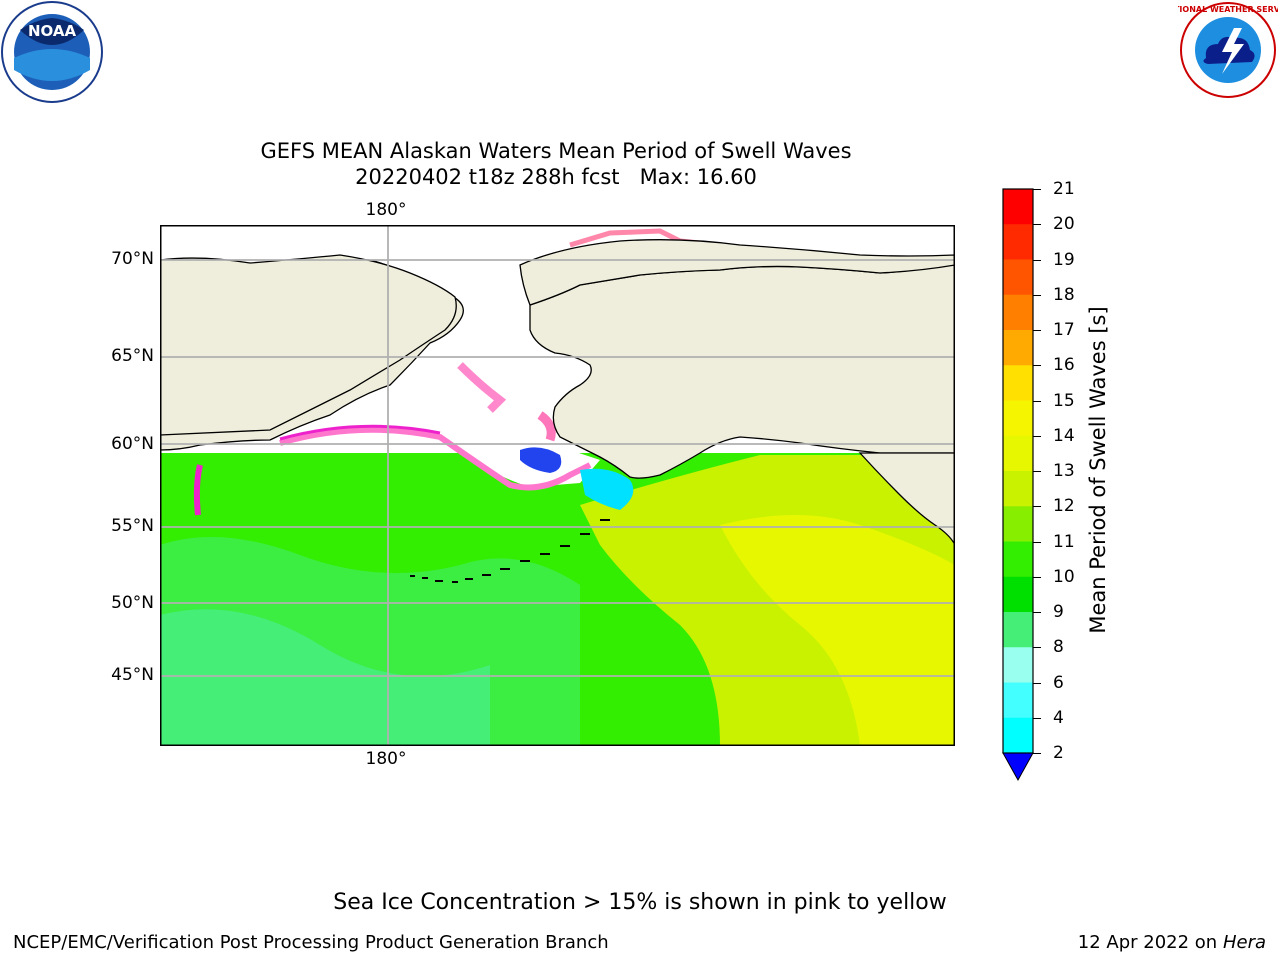 This screenshot has height=960, width=1280. What do you see at coordinates (556, 177) in the screenshot?
I see `chart-subtitle: 20220402 t18z 288h fcst Max: 16.60` at bounding box center [556, 177].